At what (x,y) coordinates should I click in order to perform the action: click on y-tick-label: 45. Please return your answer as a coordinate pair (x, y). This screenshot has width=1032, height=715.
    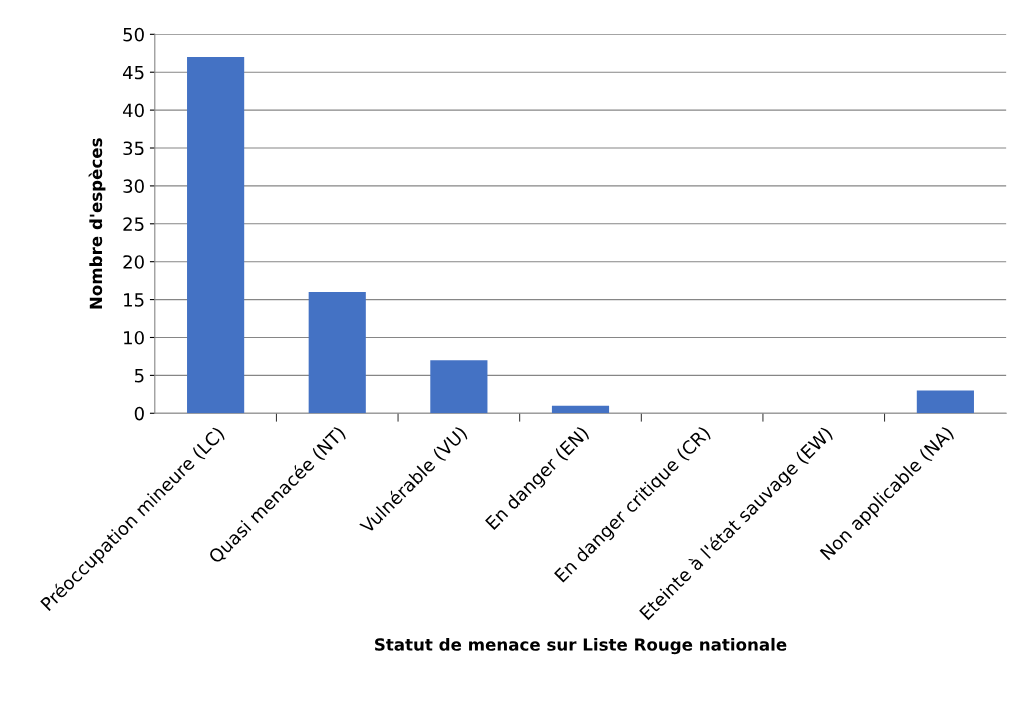
    Looking at the image, I should click on (133, 72).